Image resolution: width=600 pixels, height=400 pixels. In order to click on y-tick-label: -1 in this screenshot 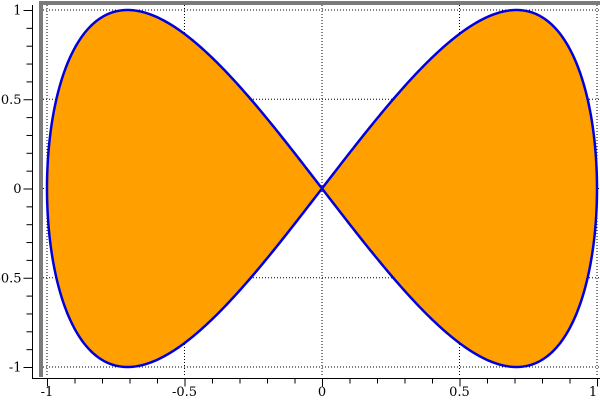, I will do `click(15, 368)`.